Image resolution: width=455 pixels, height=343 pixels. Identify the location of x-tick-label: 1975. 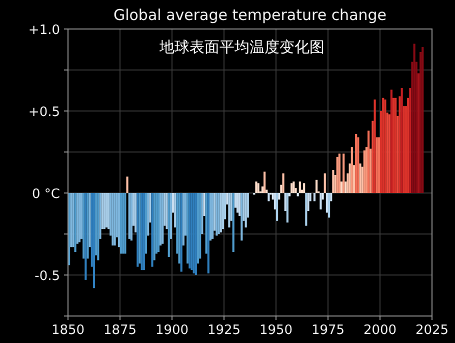
(328, 330).